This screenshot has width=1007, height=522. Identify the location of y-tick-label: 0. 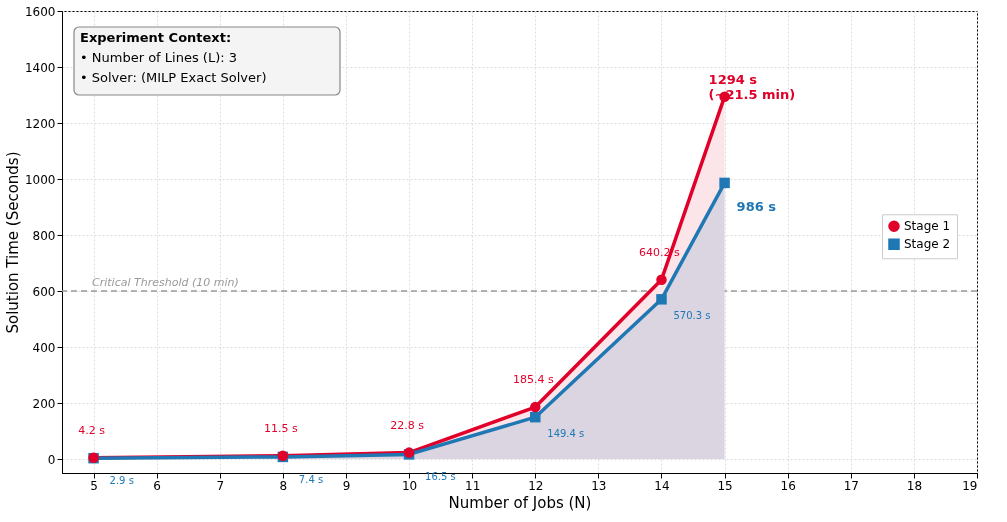
(51, 459).